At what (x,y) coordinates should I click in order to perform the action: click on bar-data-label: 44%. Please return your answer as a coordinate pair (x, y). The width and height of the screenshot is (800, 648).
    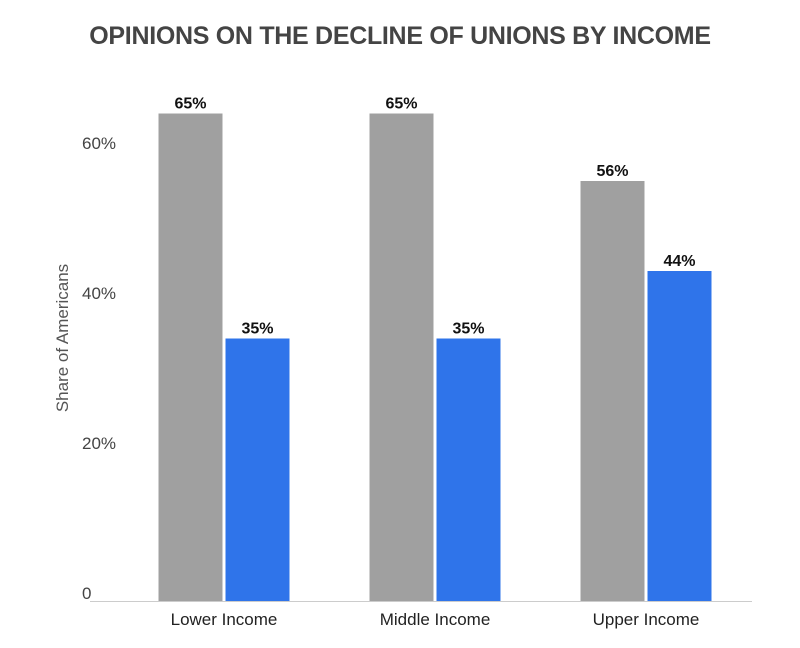
    Looking at the image, I should click on (679, 261).